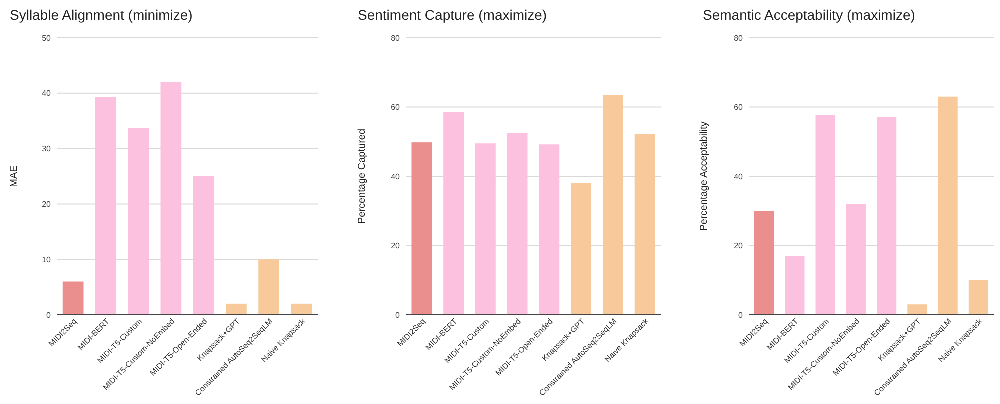 This screenshot has width=1000, height=404. I want to click on y-axis-title: Percentage Acceptability, so click(704, 177).